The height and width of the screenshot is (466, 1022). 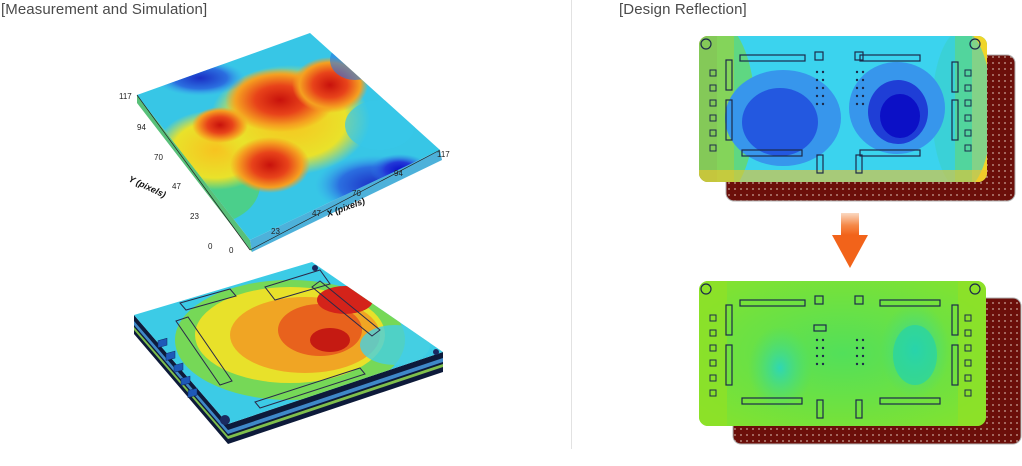 I want to click on x-tick-94: 94, so click(x=398, y=173).